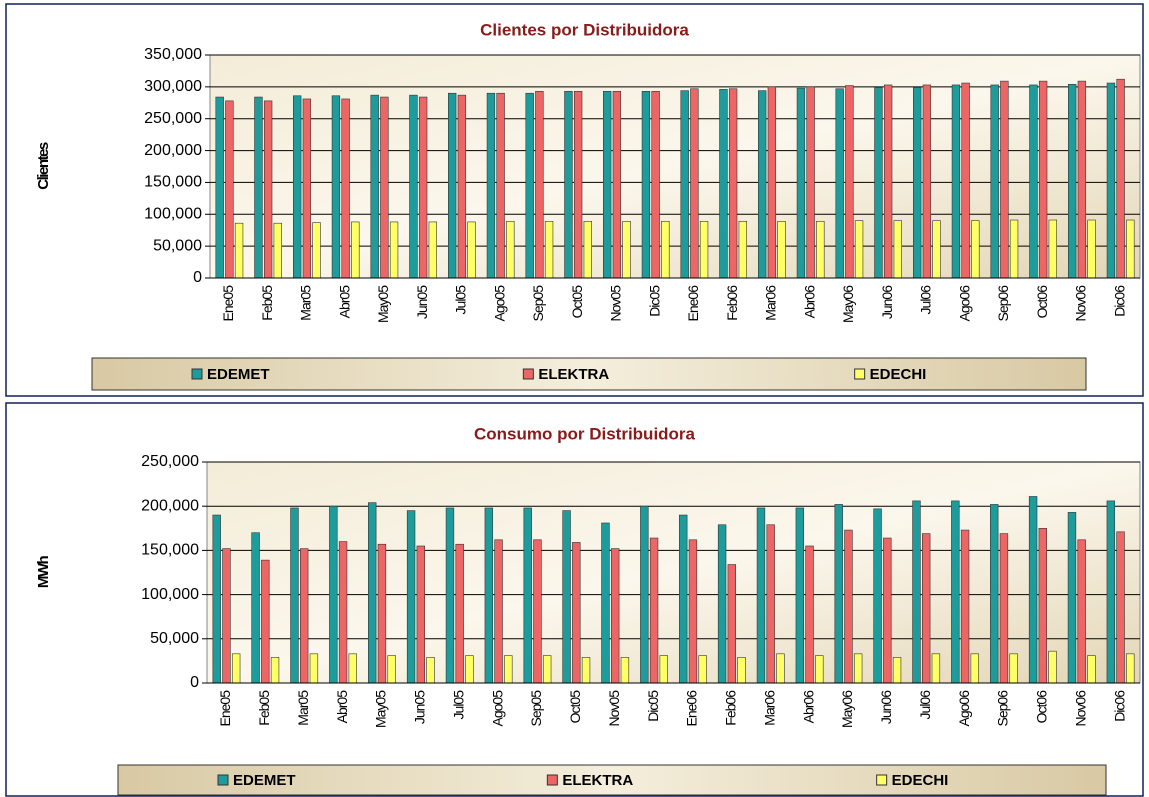 This screenshot has height=797, width=1149. Describe the element at coordinates (1119, 301) in the screenshot. I see `x-tick-label: Dic06` at that location.